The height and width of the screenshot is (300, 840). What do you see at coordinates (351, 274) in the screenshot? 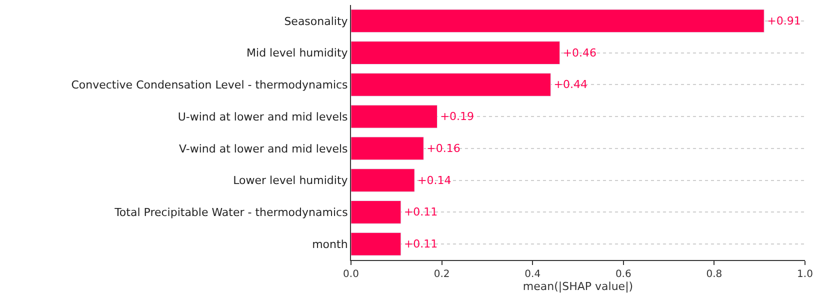
I see `x-tick-label: 0.0` at bounding box center [351, 274].